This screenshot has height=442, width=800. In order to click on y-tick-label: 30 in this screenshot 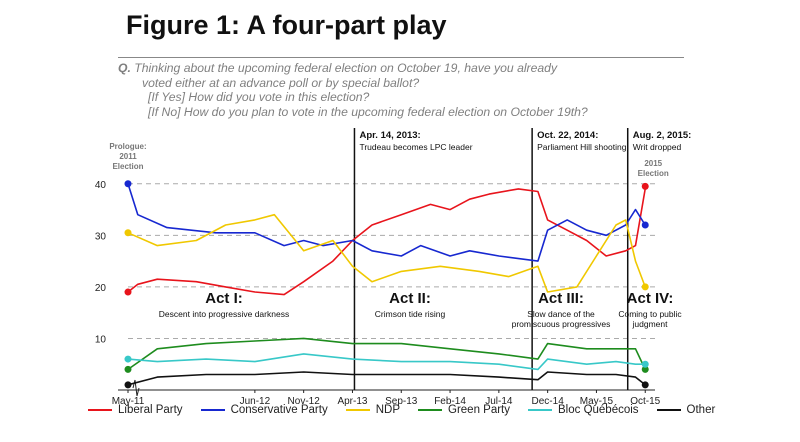, I will do `click(101, 236)`.